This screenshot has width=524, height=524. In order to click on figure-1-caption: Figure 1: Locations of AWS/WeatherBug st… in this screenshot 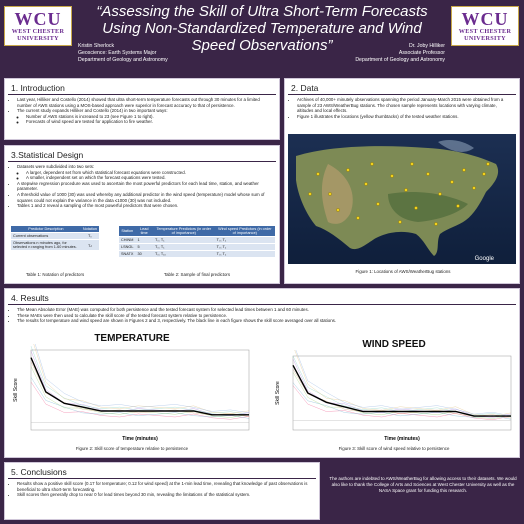, I will do `click(403, 271)`.